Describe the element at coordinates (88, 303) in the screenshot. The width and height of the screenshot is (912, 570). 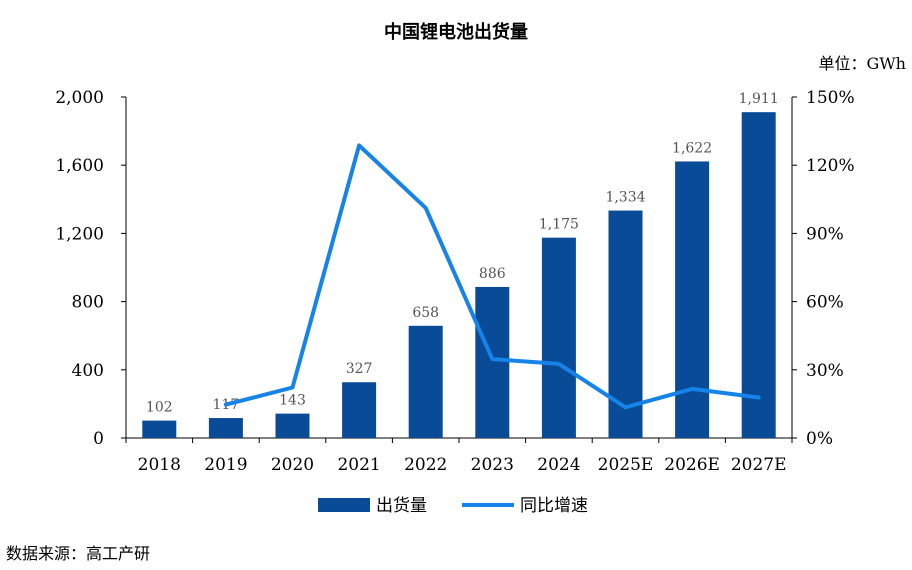
I see `y-left-tick-label: 800` at that location.